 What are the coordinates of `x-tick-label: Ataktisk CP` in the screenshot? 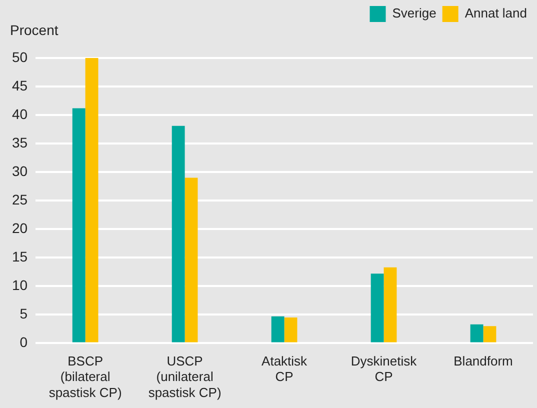 It's located at (285, 369).